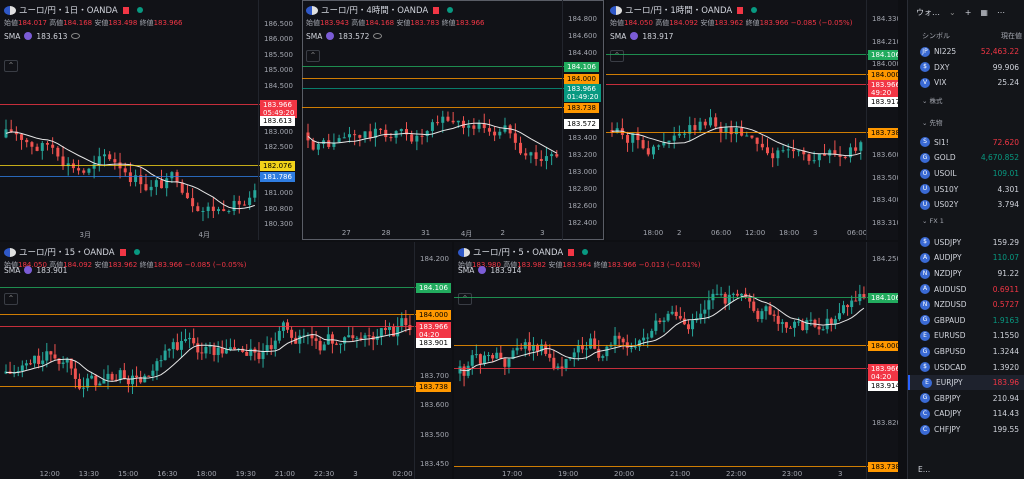  I want to click on watchlist-header: ウォ… ⌄ + ▦ ⋯, so click(968, 12).